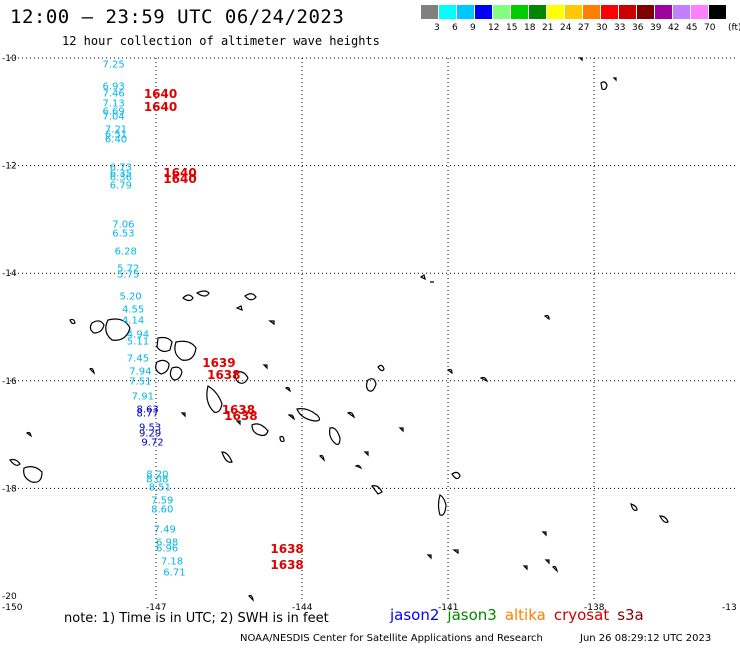 The image size is (740, 650). I want to click on generated-timestamp: Jun 26 08:29:12 UTC 2023, so click(646, 638).